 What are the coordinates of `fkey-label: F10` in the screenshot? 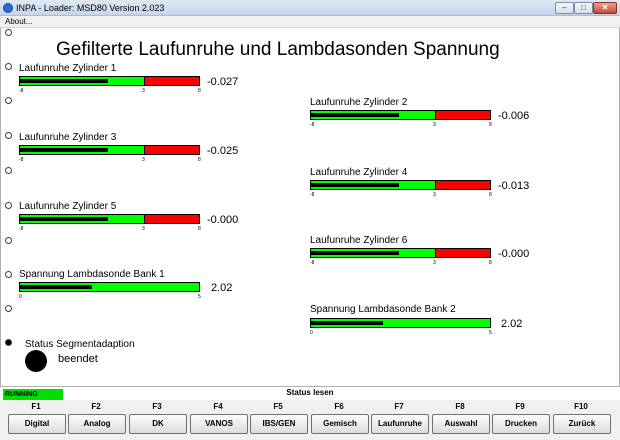 It's located at (581, 406).